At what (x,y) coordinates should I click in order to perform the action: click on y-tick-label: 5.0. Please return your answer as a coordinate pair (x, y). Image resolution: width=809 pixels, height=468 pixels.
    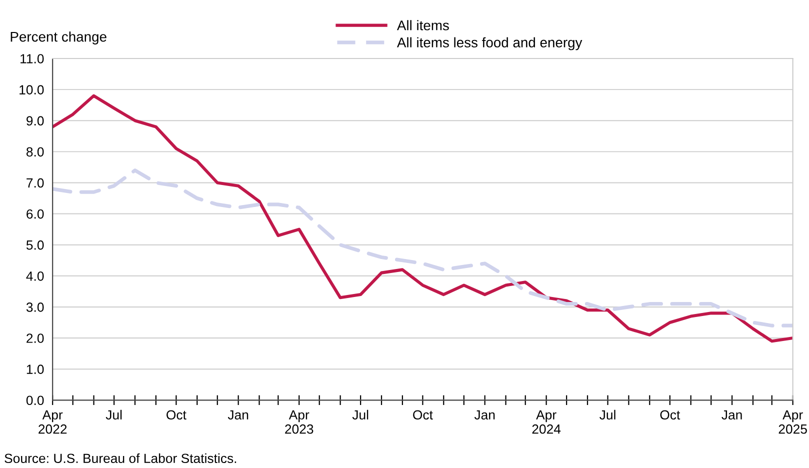
    Looking at the image, I should click on (35, 245).